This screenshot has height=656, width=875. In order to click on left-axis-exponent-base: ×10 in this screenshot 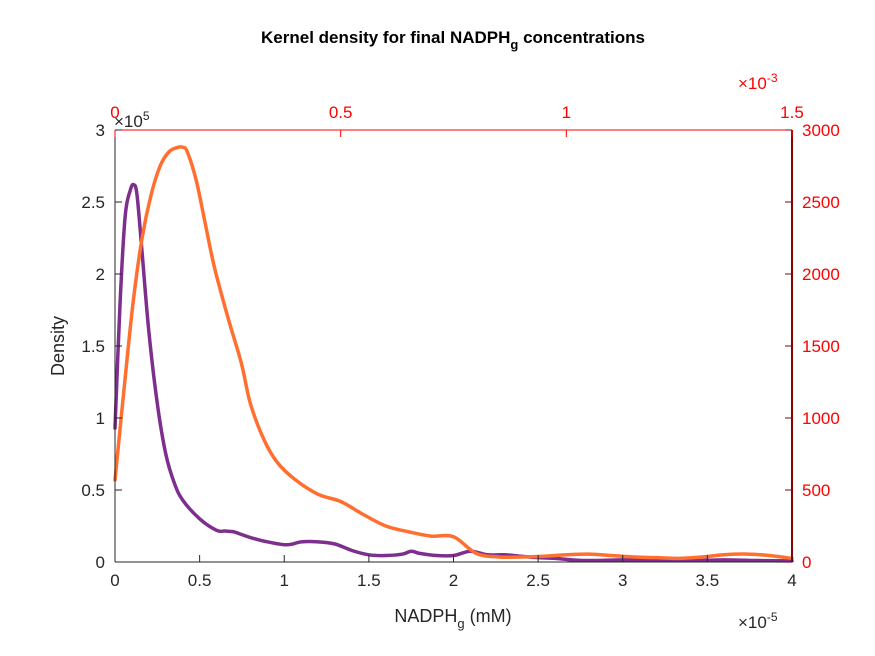, I will do `click(128, 121)`.